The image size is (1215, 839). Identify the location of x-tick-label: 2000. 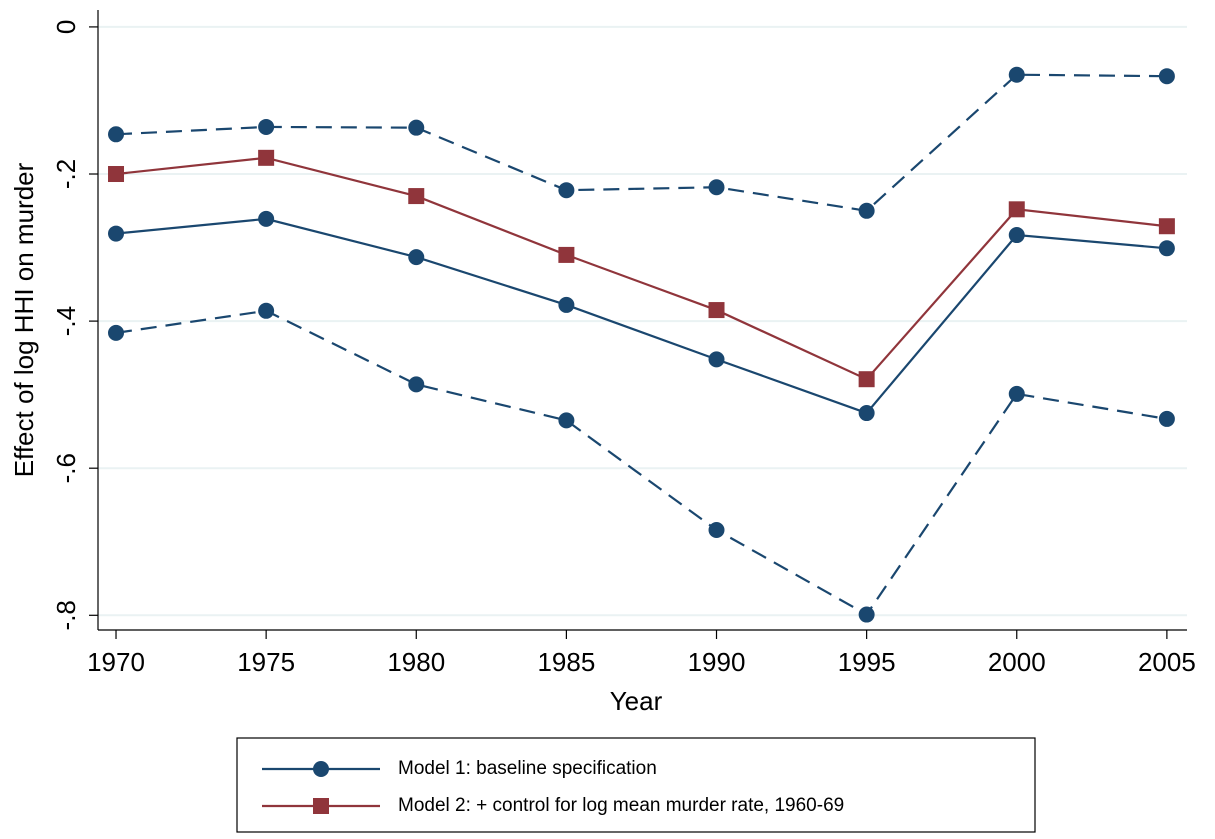
(1017, 662).